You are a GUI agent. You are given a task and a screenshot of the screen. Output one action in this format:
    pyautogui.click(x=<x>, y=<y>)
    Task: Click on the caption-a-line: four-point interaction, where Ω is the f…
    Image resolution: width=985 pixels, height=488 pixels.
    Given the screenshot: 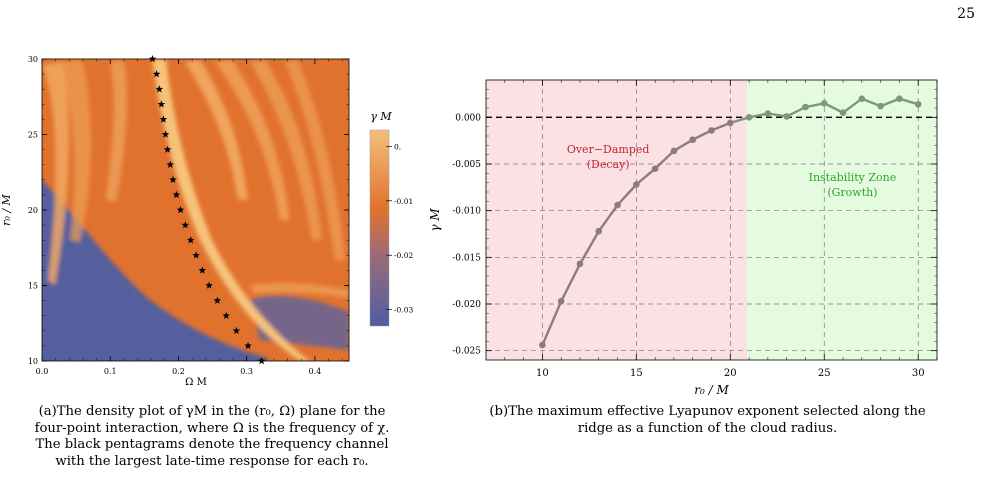 What is the action you would take?
    pyautogui.click(x=212, y=428)
    